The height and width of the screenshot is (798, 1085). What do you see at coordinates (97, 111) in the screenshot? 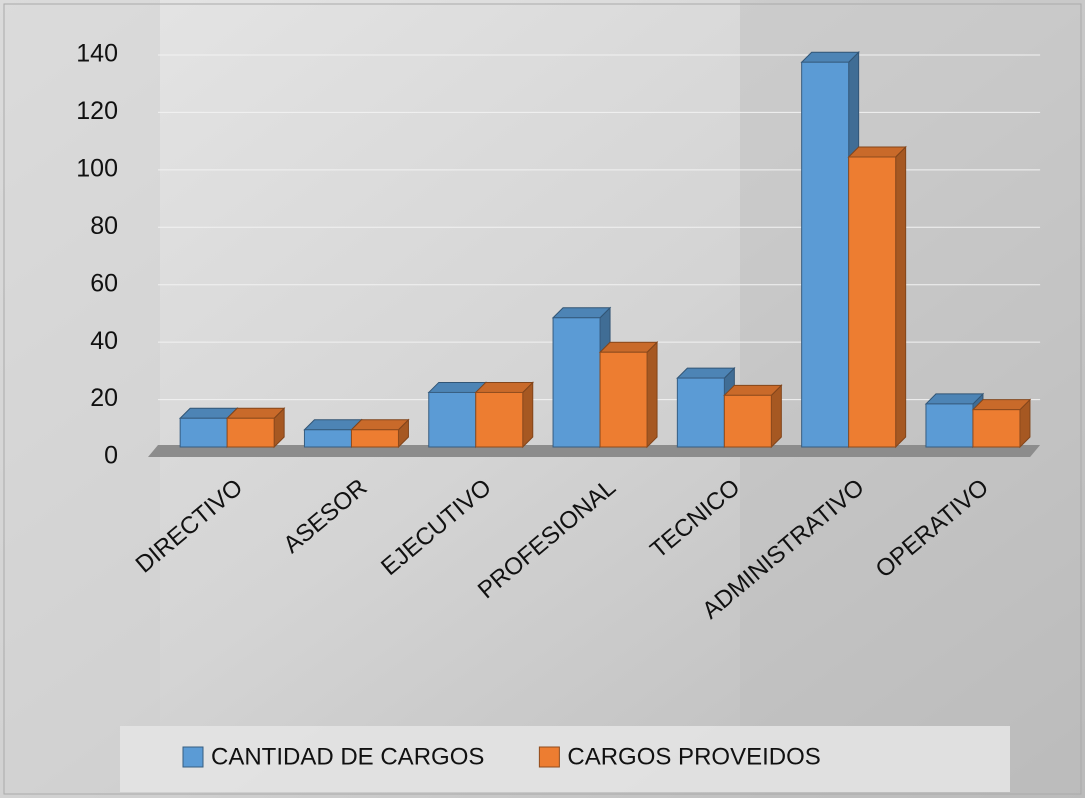
I see `y-tick-label: 120` at bounding box center [97, 111].